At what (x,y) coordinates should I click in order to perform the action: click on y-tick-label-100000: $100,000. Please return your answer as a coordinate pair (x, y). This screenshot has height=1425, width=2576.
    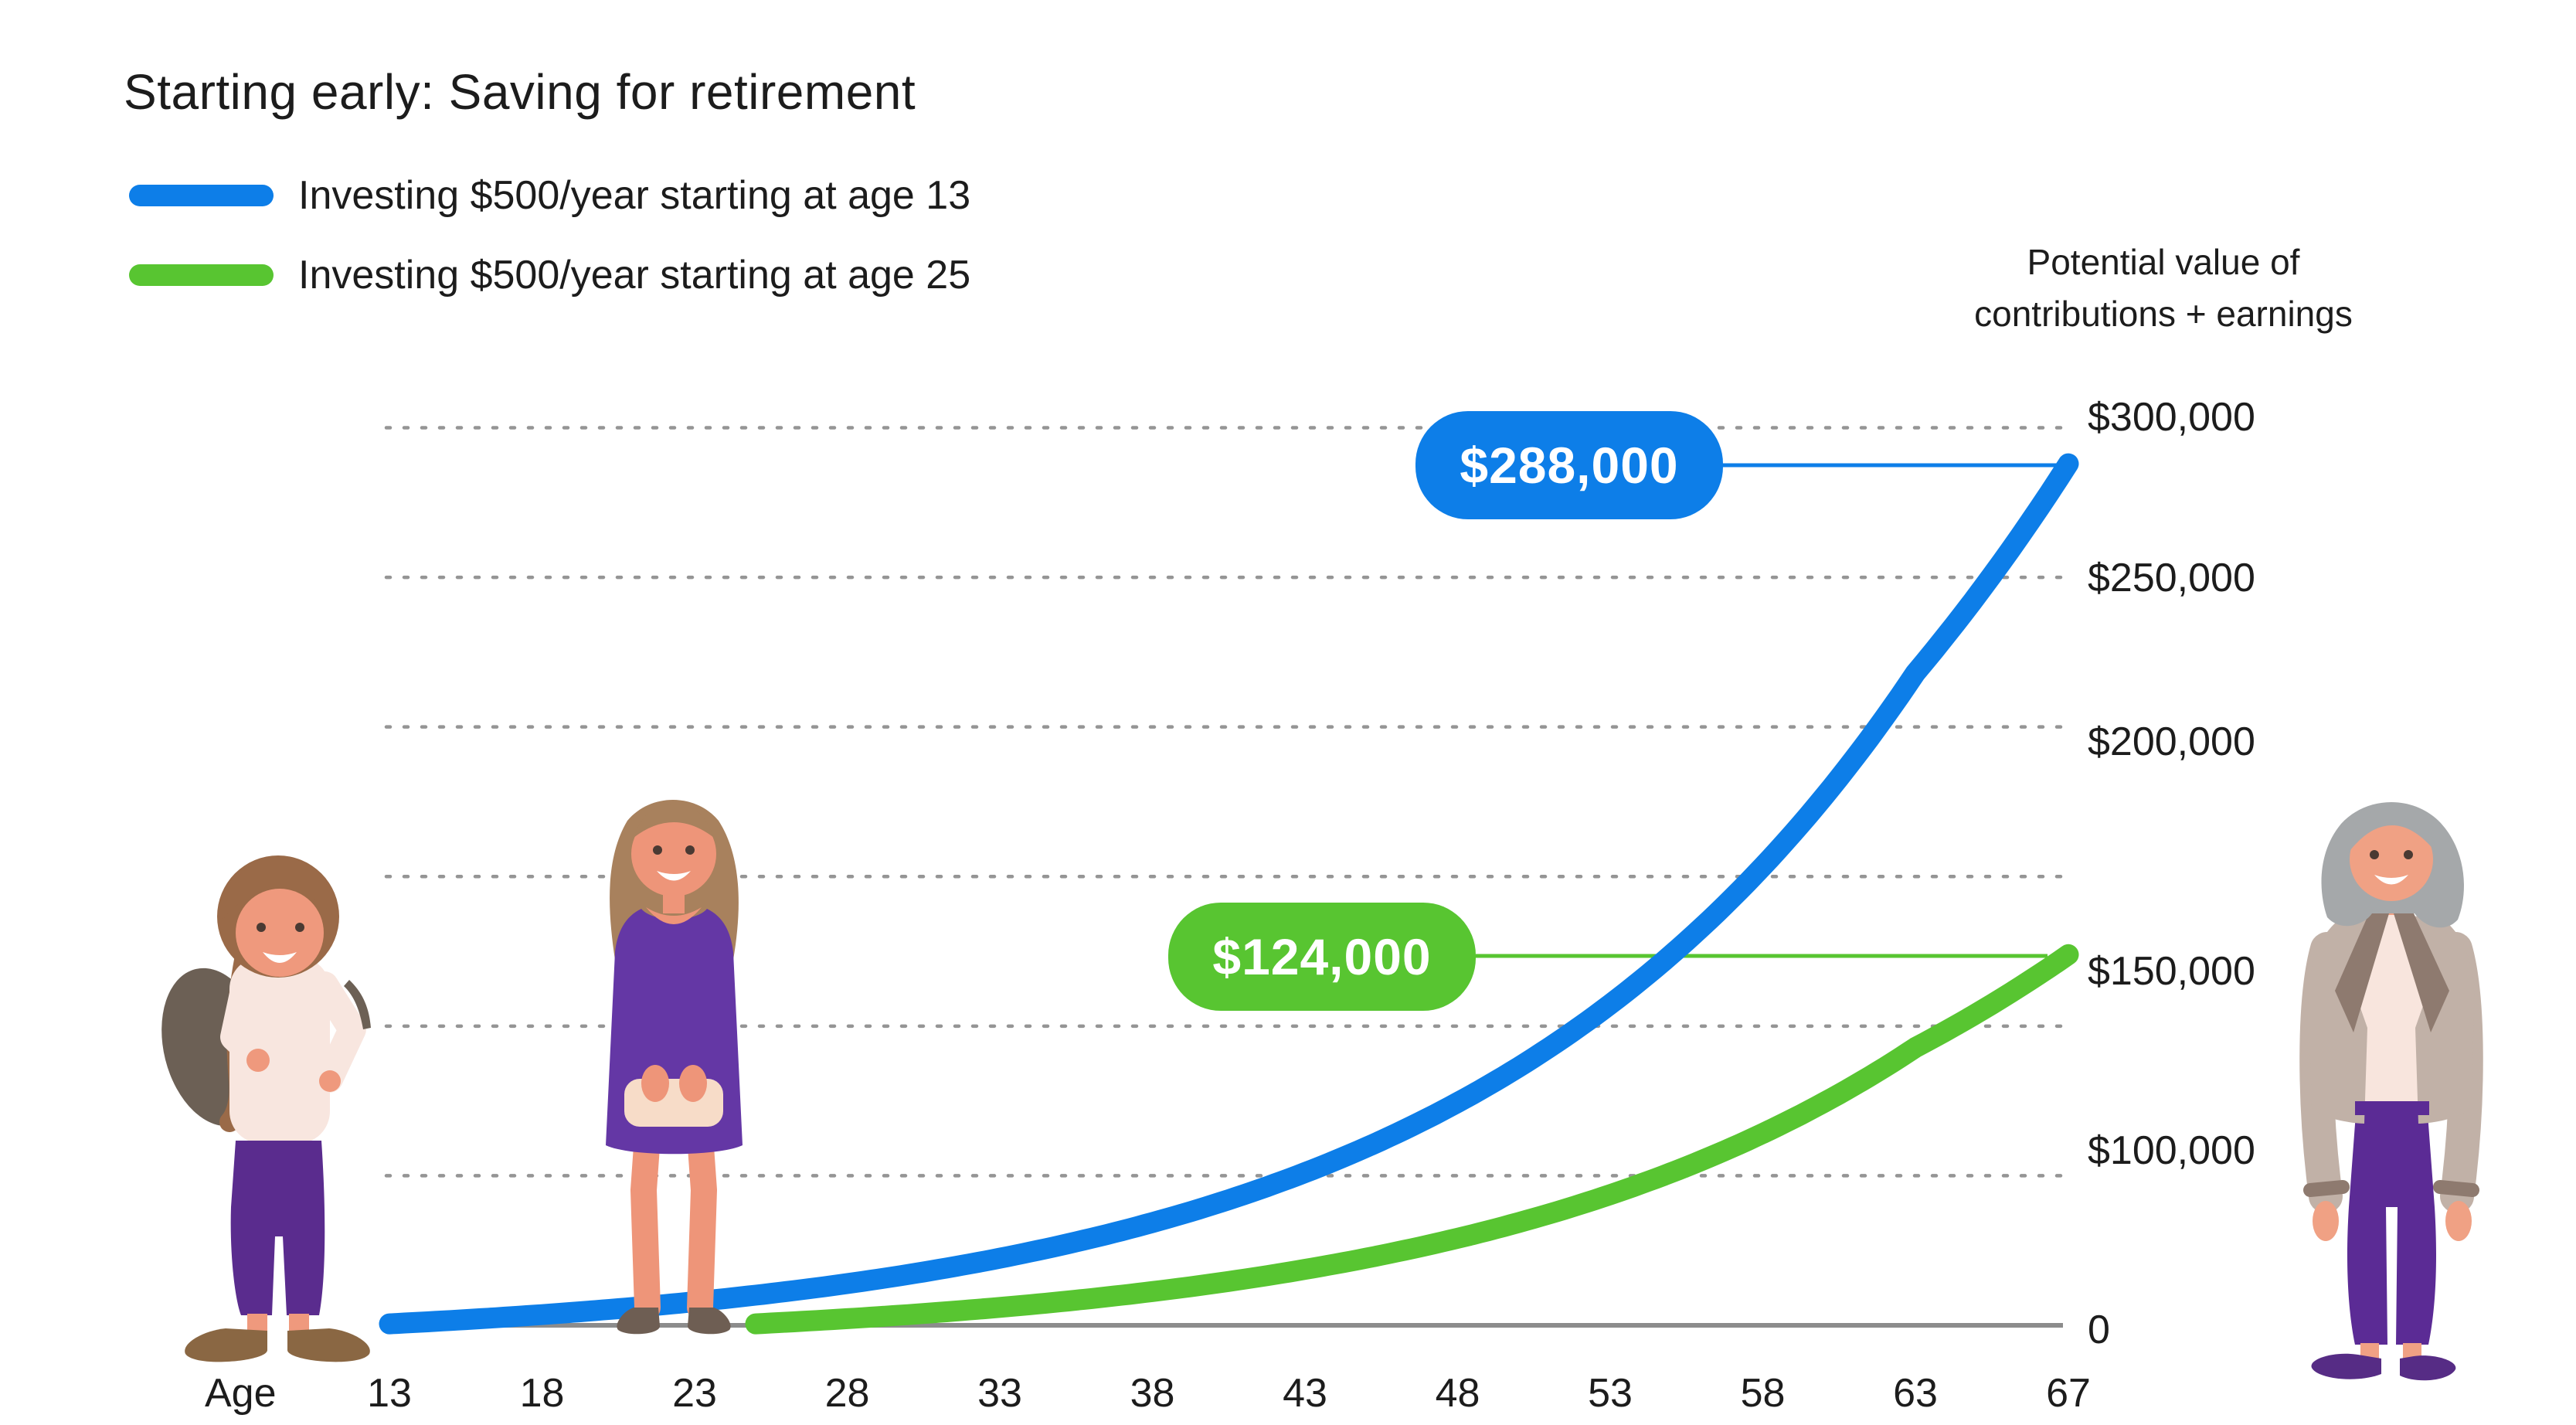
    Looking at the image, I should click on (2171, 1150).